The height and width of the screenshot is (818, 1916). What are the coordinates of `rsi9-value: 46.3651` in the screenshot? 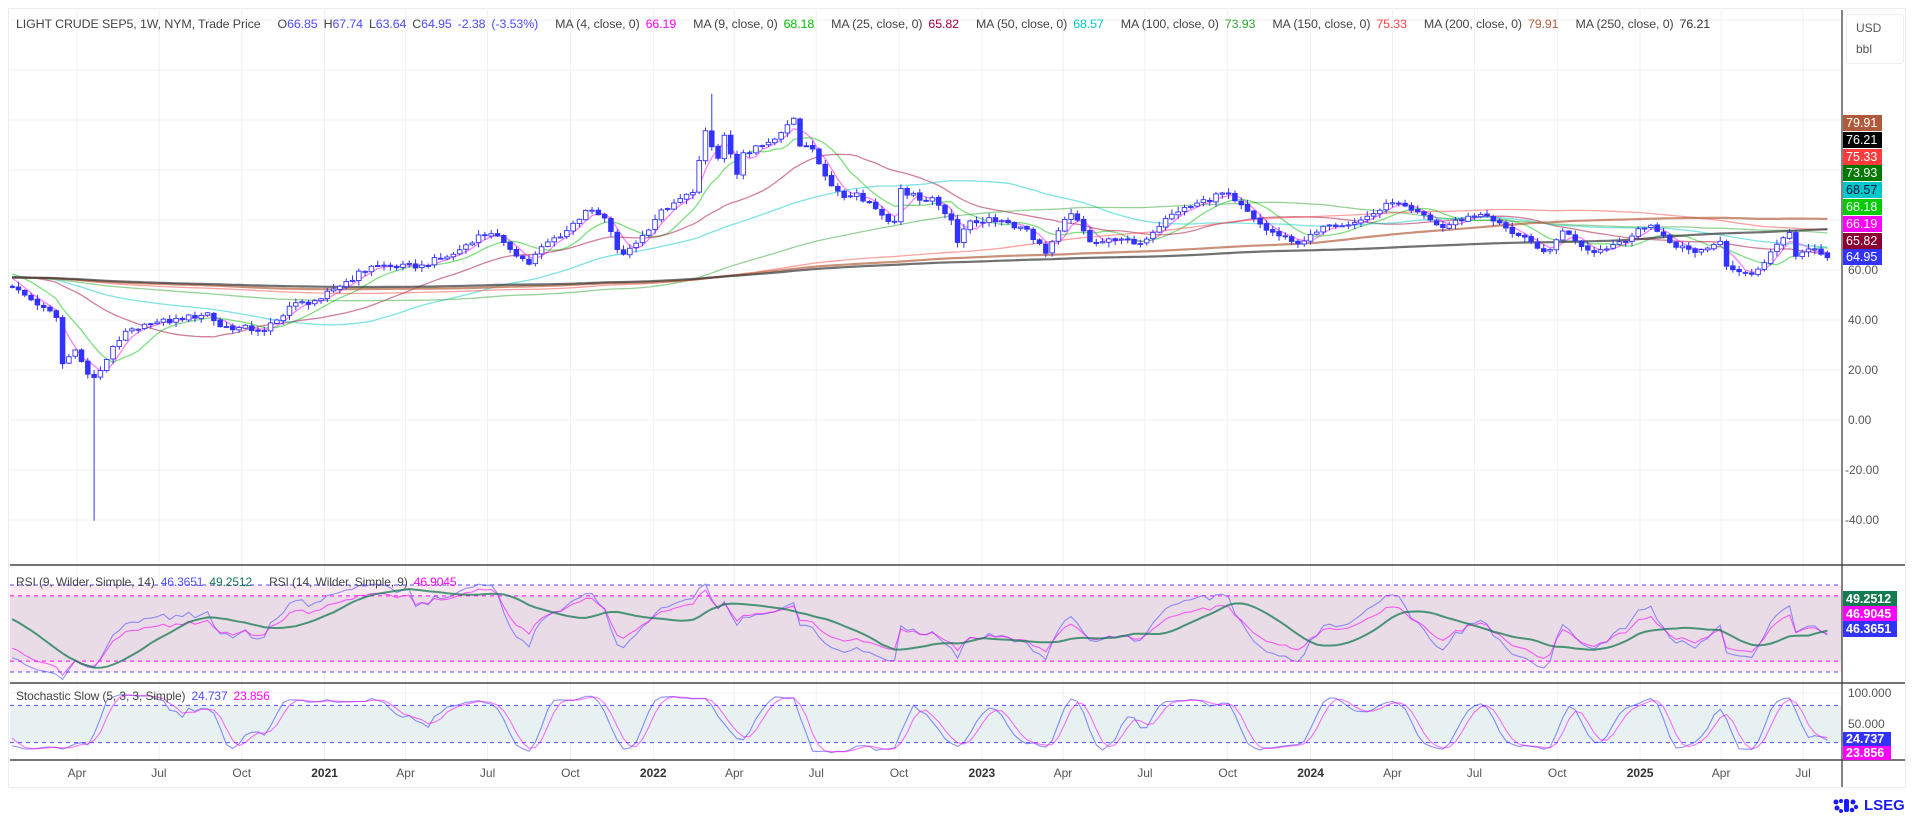 It's located at (182, 582).